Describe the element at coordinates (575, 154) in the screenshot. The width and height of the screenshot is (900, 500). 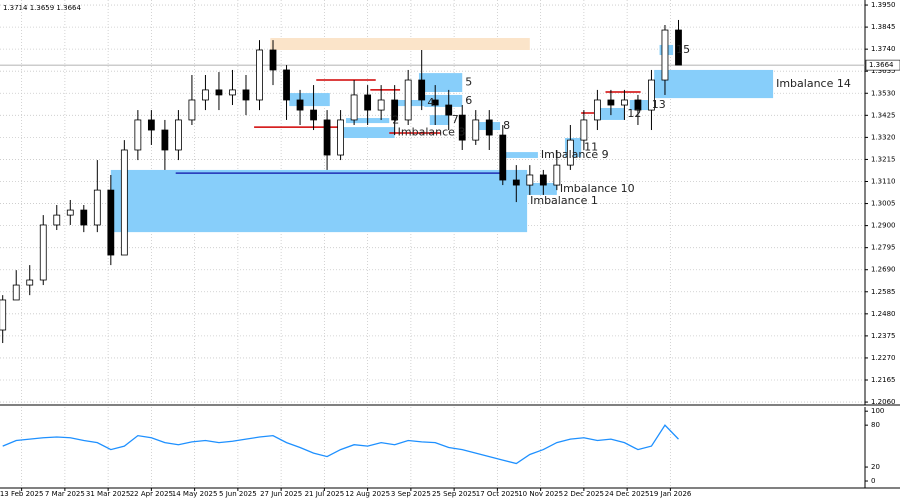
I see `zone-label: Imbalance 9` at that location.